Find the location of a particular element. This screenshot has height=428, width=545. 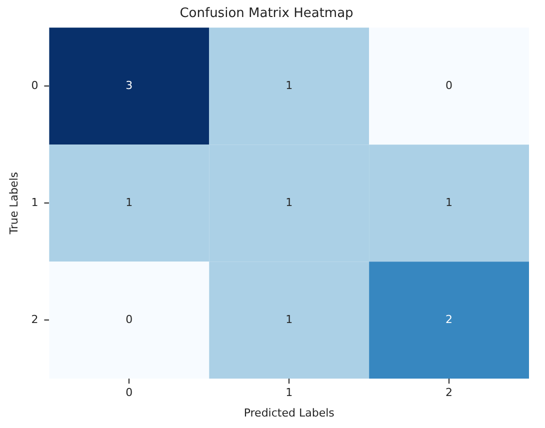

y-tick-label: 0 is located at coordinates (34, 85).